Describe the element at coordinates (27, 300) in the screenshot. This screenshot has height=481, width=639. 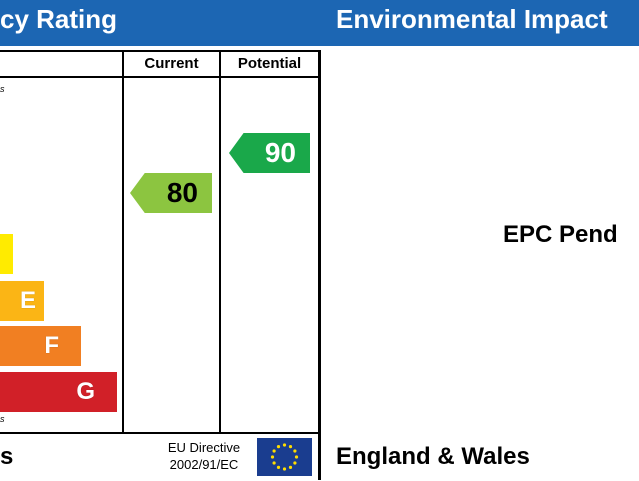
I see `band-e-letter: E` at that location.